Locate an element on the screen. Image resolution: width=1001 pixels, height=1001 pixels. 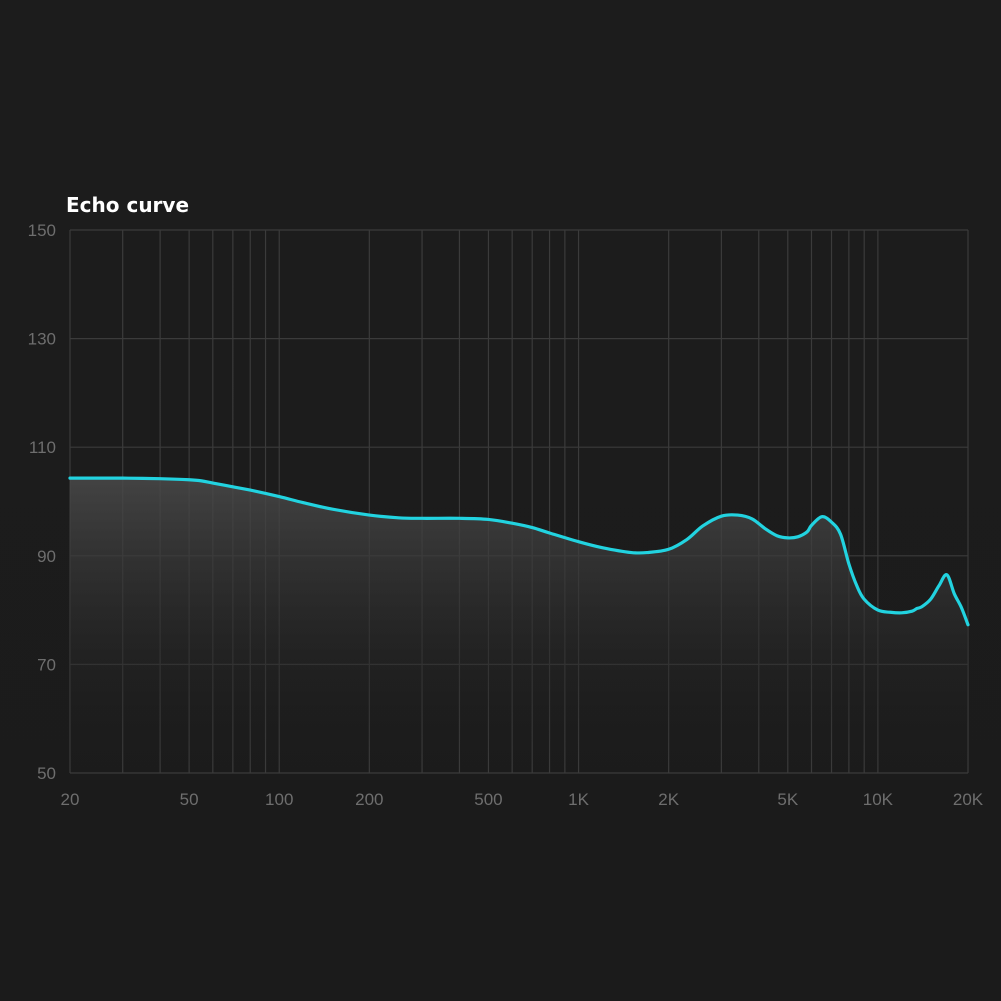
y-tick-label: 70 is located at coordinates (46, 664).